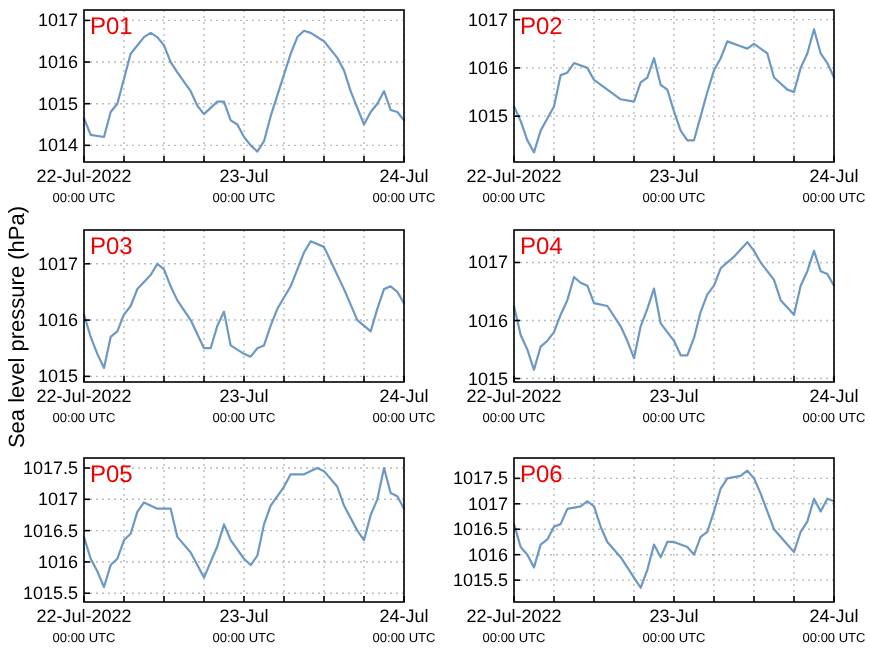 This screenshot has height=654, width=870. Describe the element at coordinates (542, 474) in the screenshot. I see `chart-title: P06` at that location.